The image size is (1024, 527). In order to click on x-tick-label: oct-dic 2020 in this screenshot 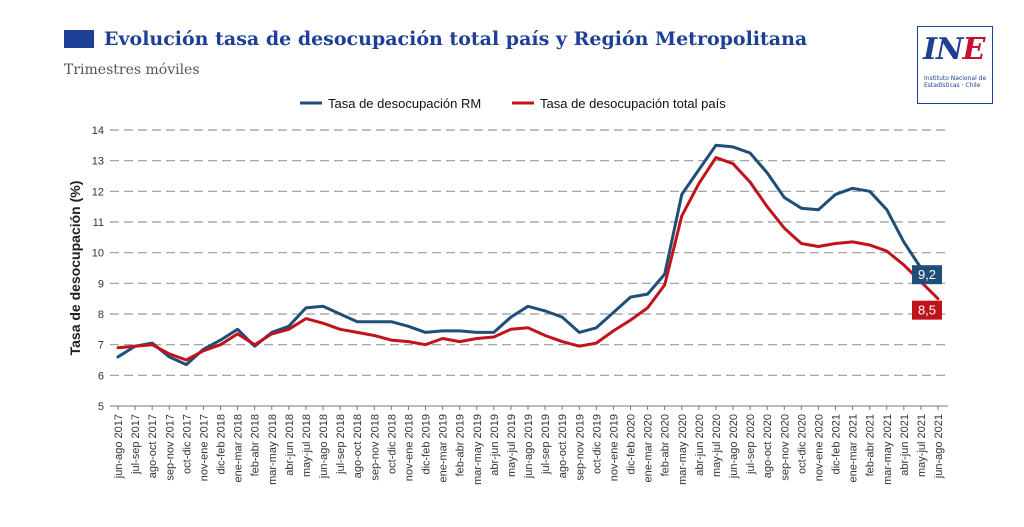, I will do `click(802, 444)`.